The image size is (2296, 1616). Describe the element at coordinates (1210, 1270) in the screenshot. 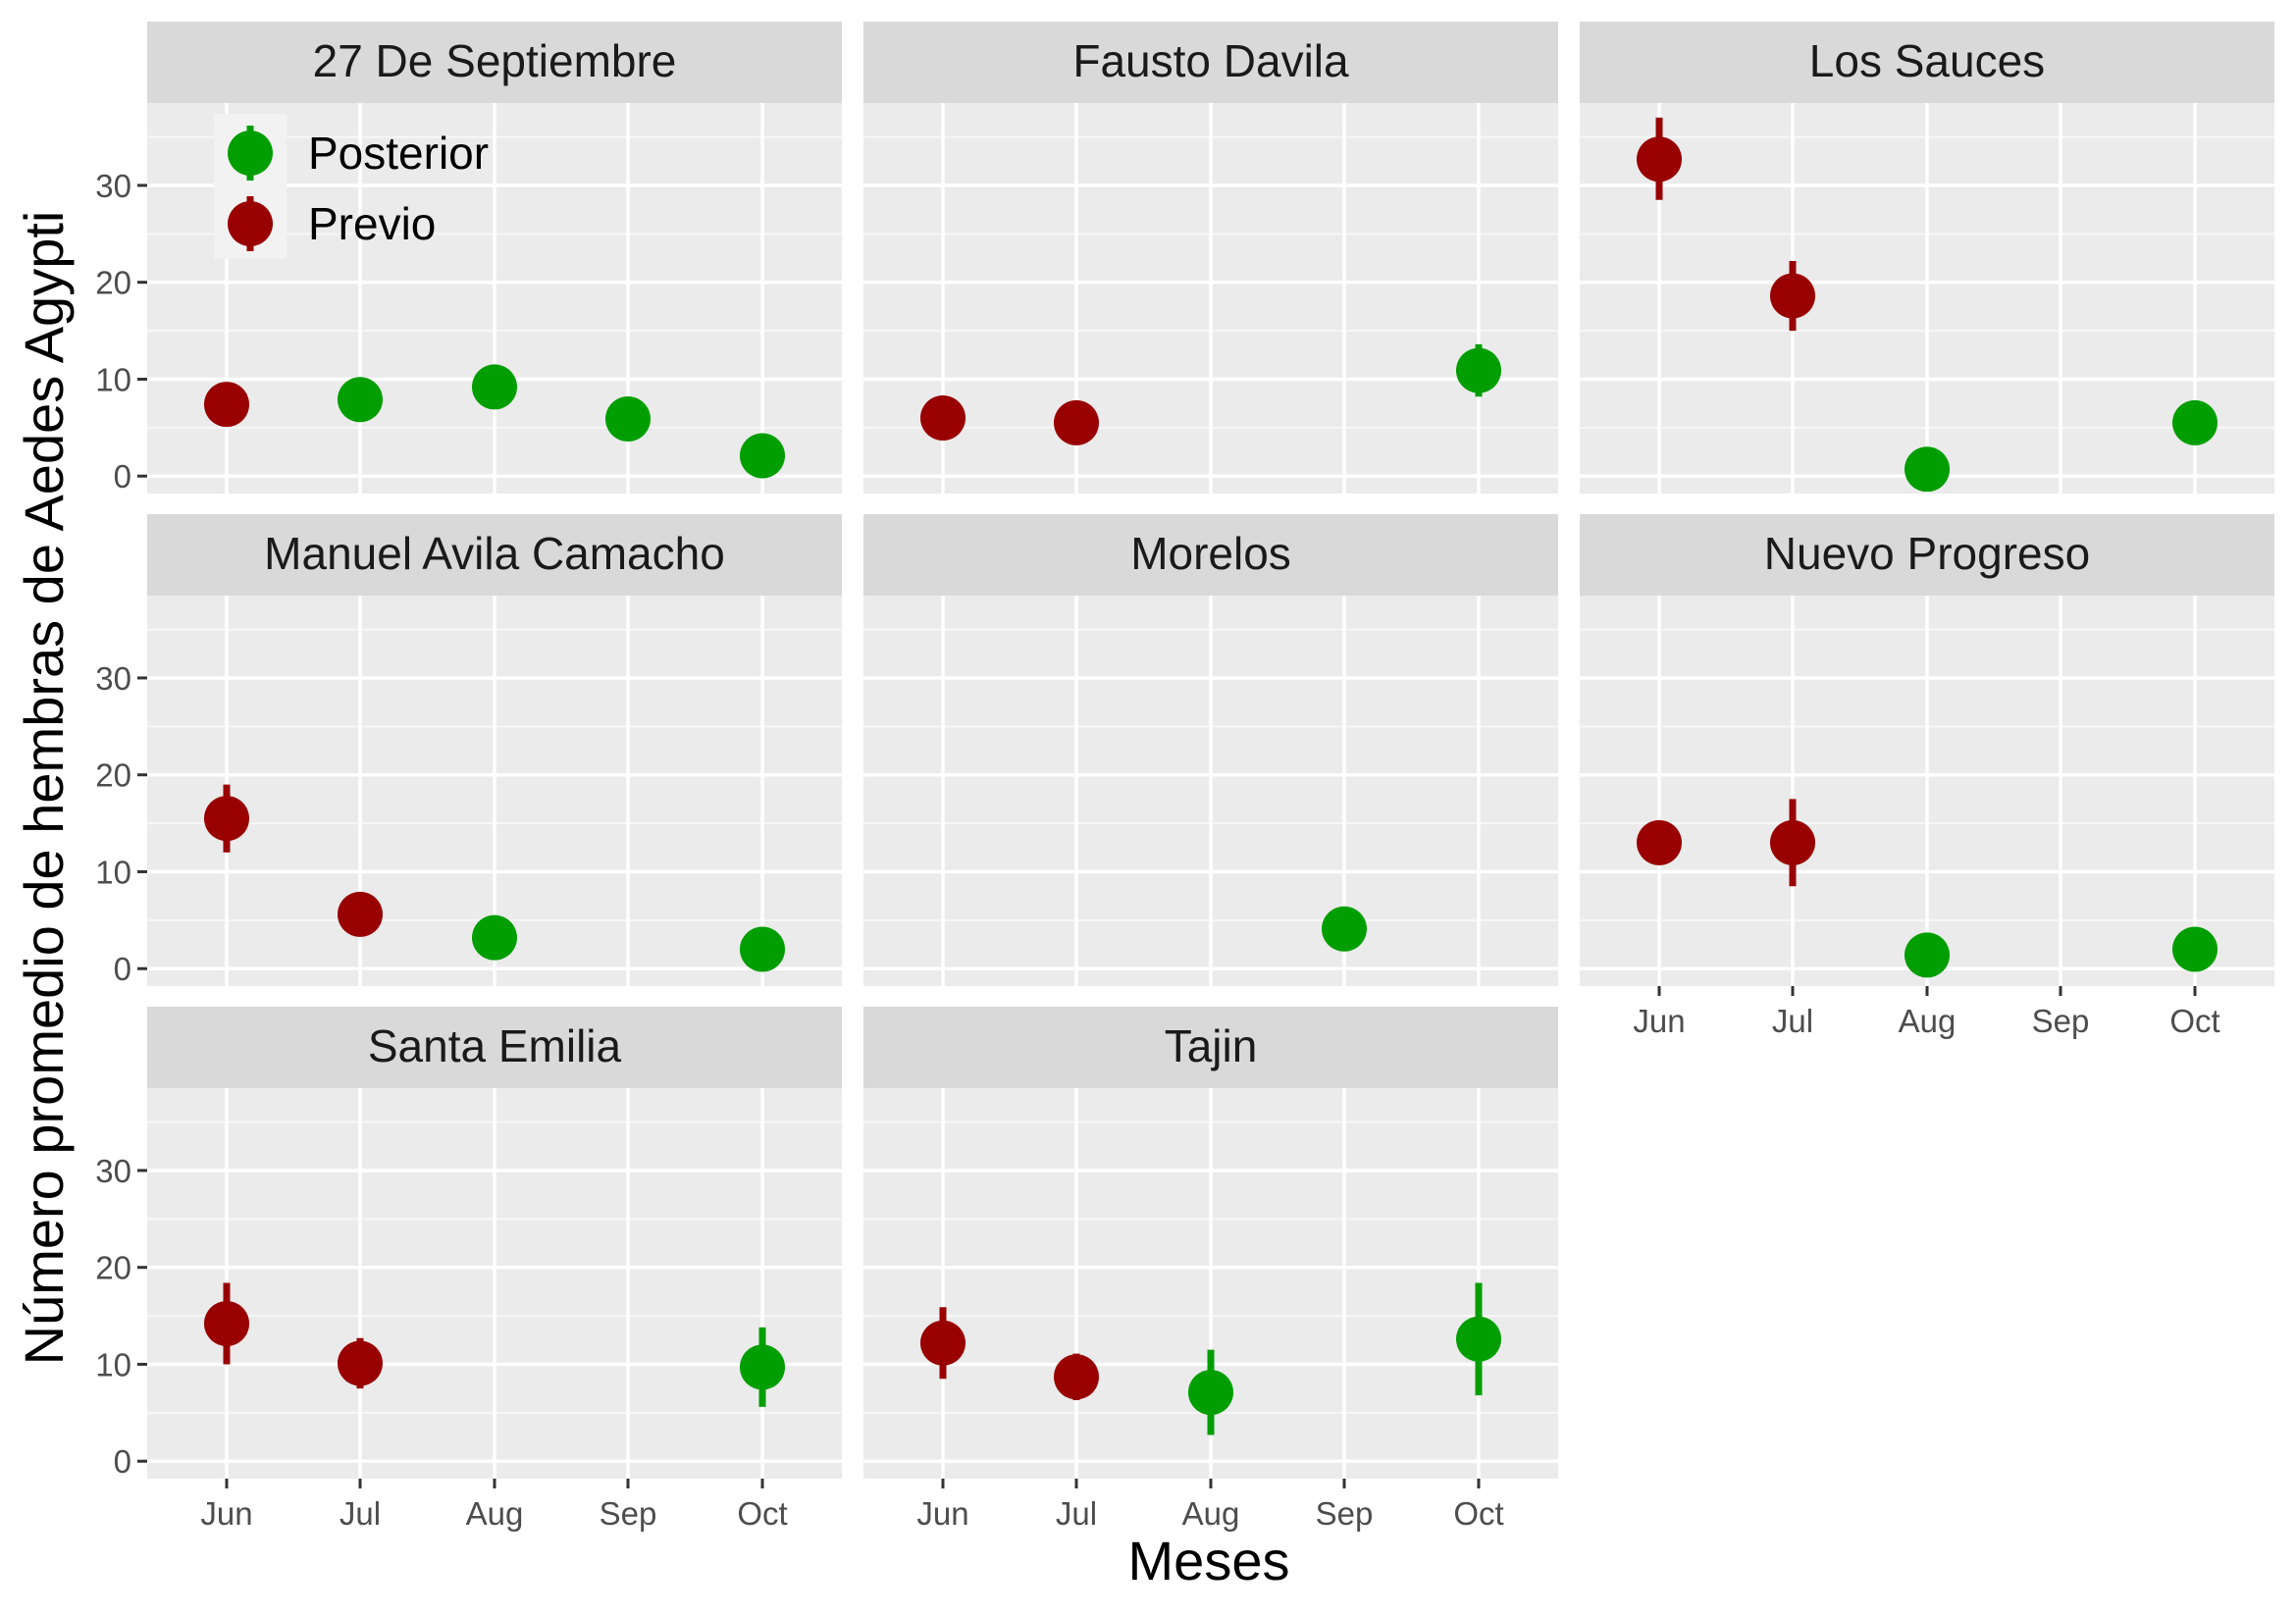

I see `panel: Tajin Jun Jul Aug Sep Oct` at that location.